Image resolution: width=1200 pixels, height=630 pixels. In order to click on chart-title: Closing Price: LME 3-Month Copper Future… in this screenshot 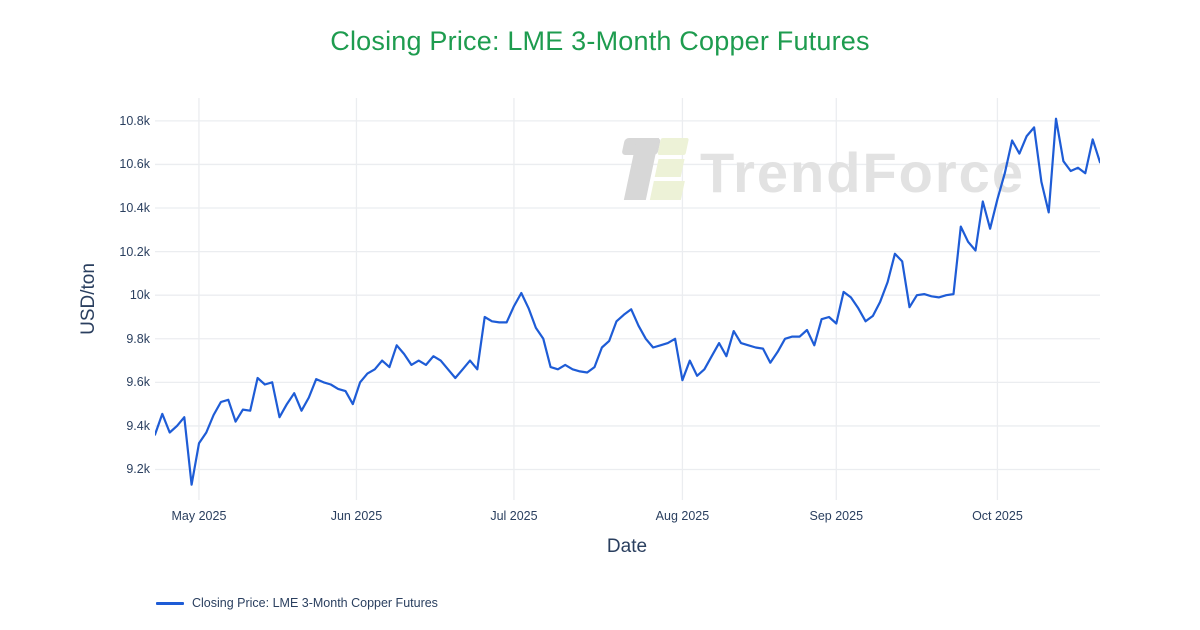, I will do `click(600, 41)`.